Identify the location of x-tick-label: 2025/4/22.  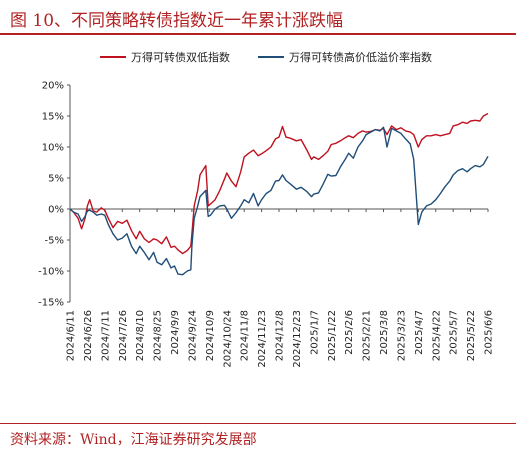
(436, 335).